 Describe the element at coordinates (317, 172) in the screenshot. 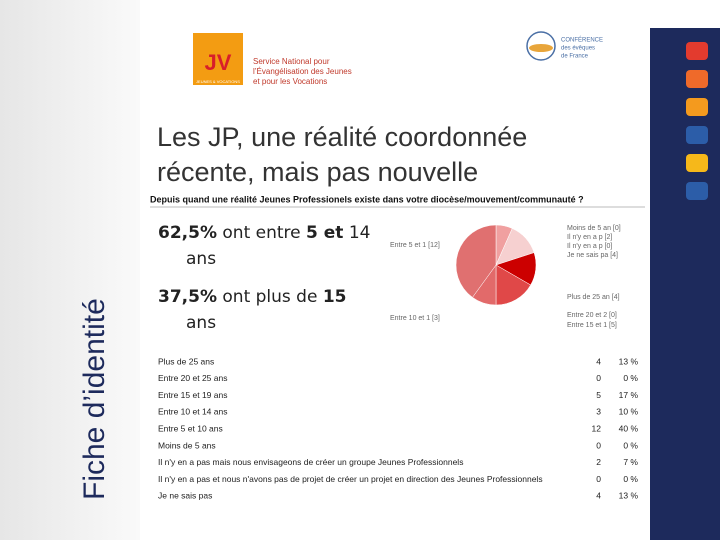

I see `slide-title: récente, mais pas nouvelle` at that location.